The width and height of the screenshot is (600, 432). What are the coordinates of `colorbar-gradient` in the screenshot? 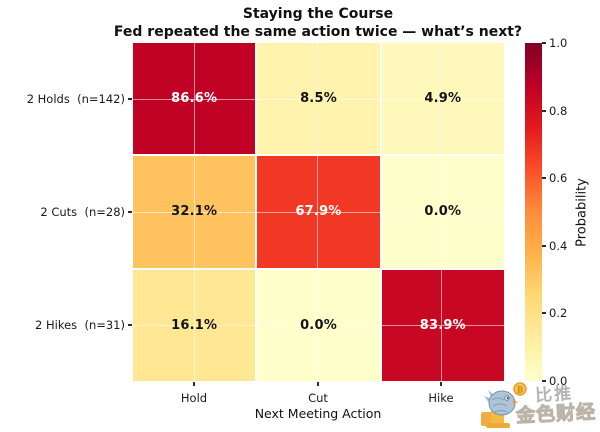 It's located at (533, 212).